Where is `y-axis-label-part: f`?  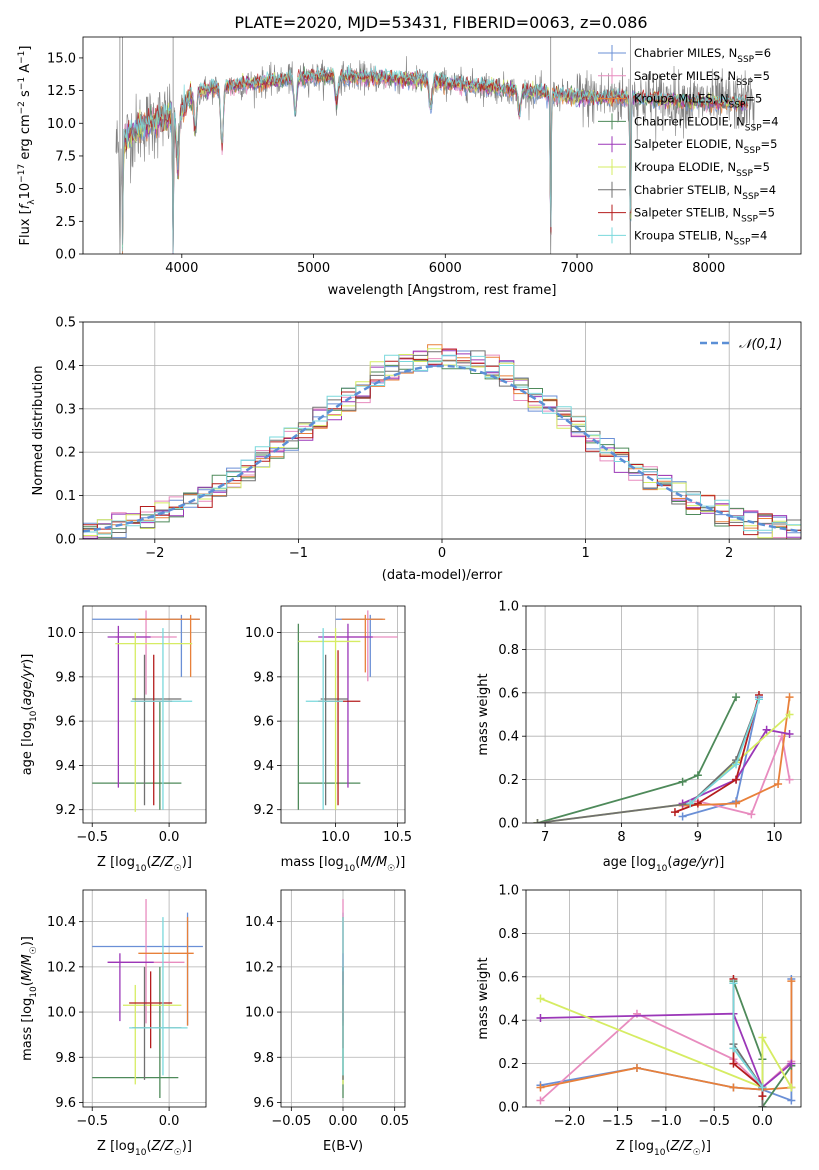
y-axis-label-part: f is located at coordinates (25, 205).